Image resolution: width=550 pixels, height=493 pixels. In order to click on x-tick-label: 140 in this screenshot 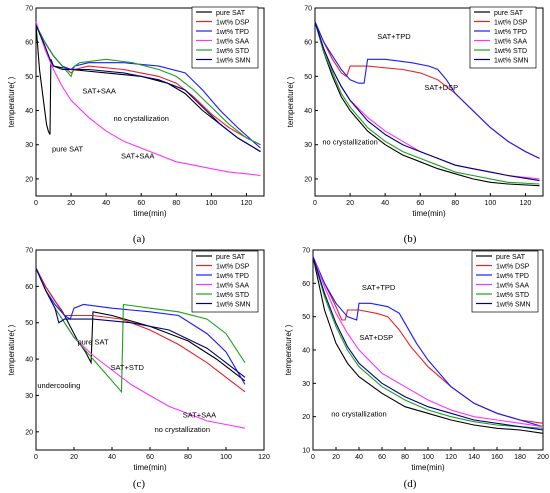, I will do `click(474, 457)`.